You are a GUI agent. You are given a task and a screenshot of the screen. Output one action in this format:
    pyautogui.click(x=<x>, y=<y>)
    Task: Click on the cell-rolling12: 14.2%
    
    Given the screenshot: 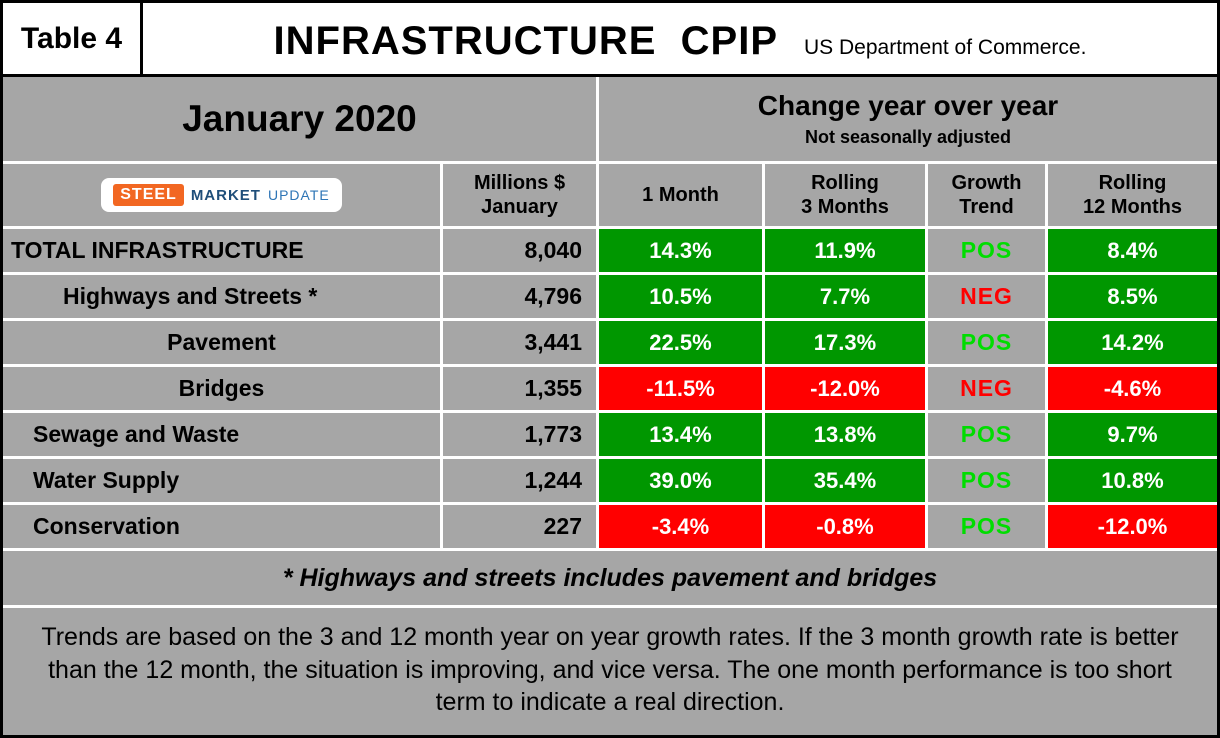 What is the action you would take?
    pyautogui.click(x=1132, y=342)
    